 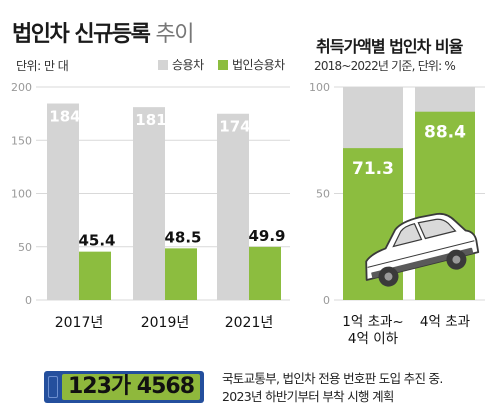 I want to click on car-illustration, so click(x=422, y=249).